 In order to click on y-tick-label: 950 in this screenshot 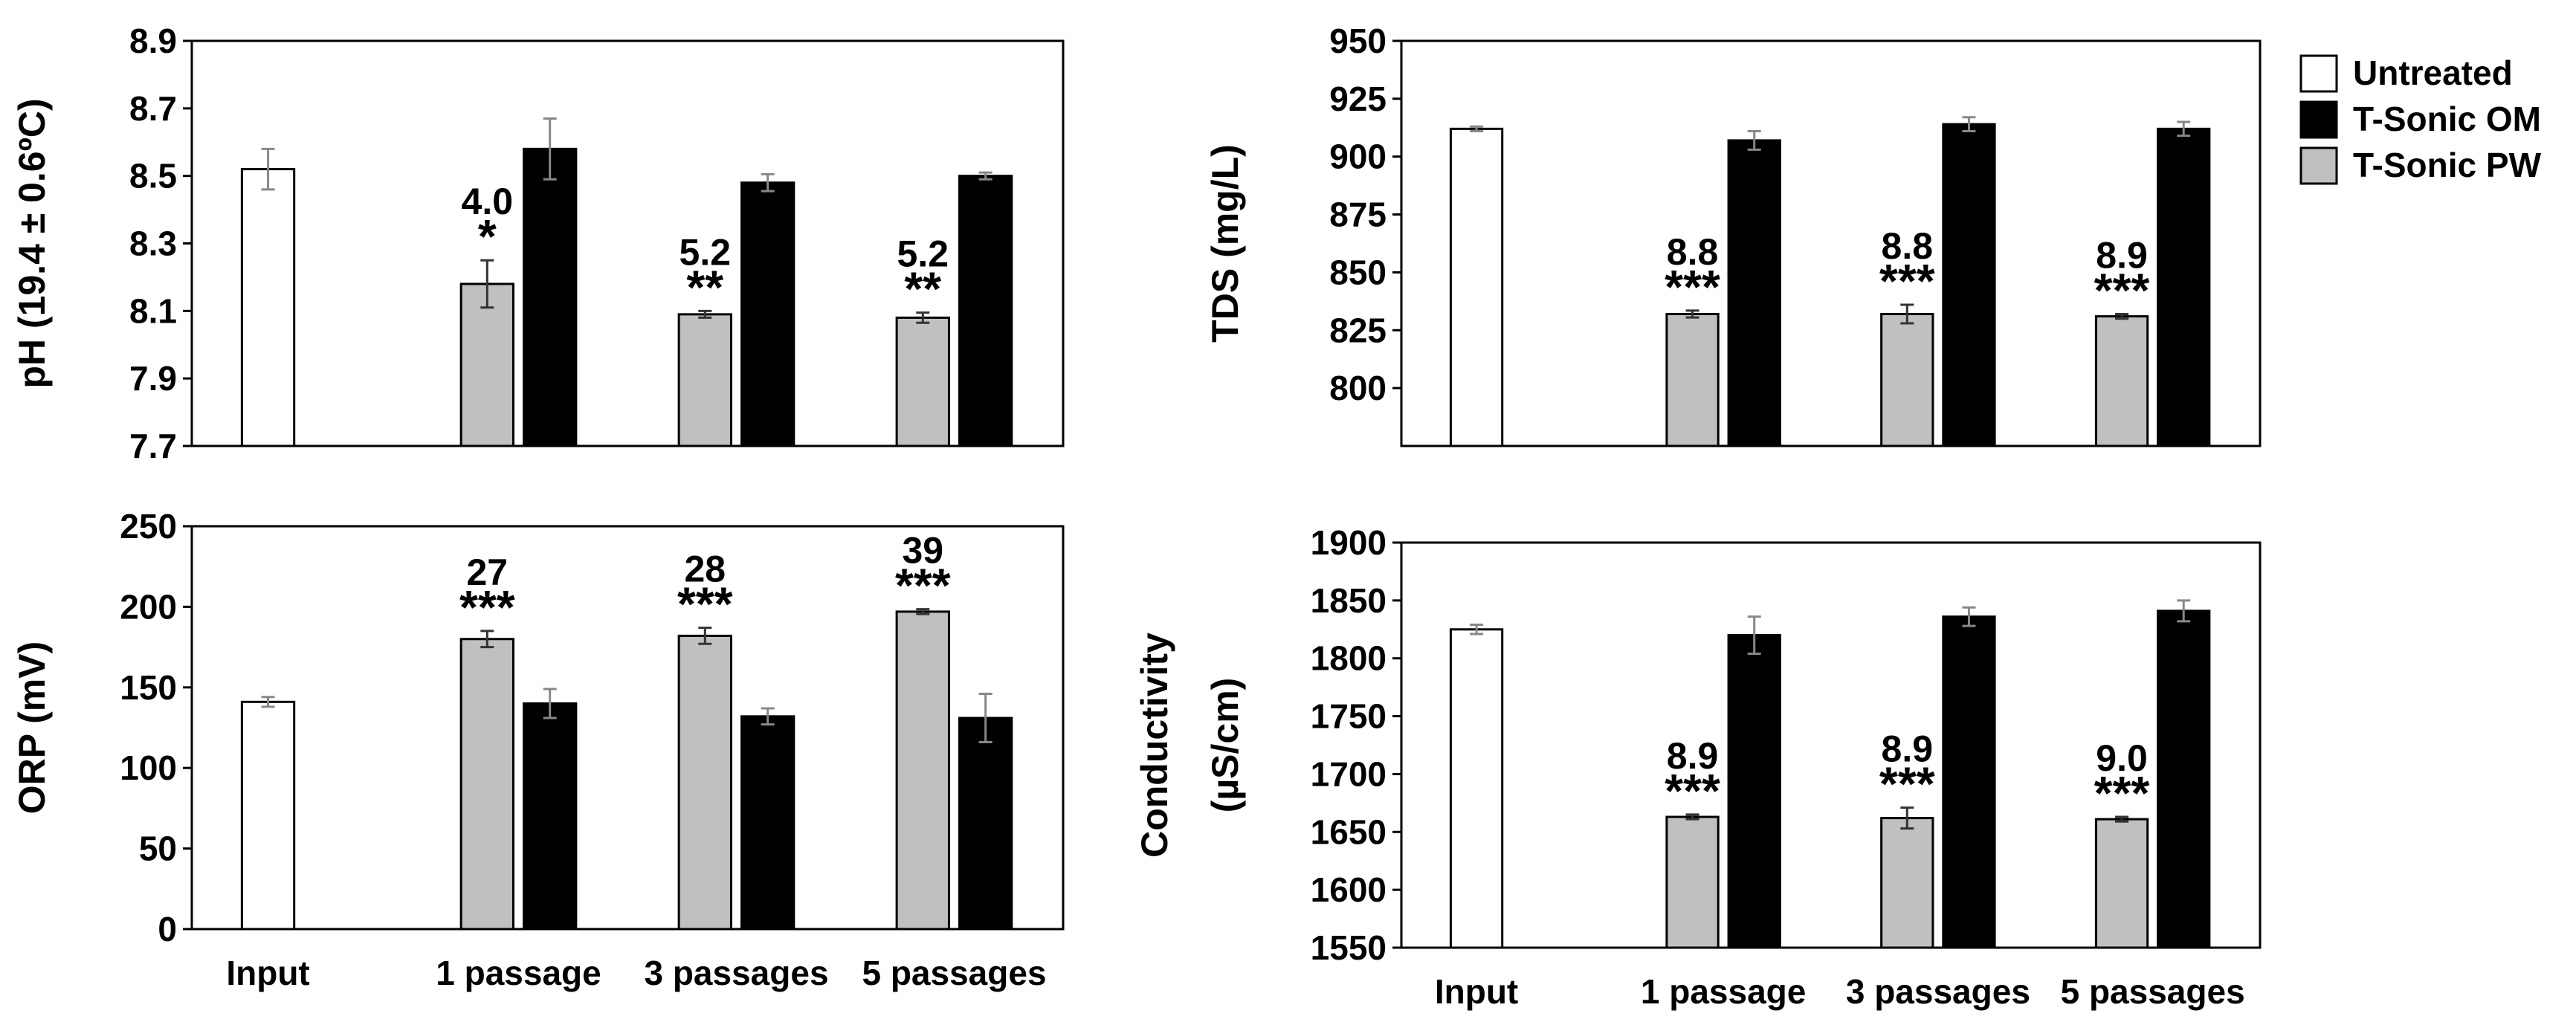, I will do `click(1358, 41)`.